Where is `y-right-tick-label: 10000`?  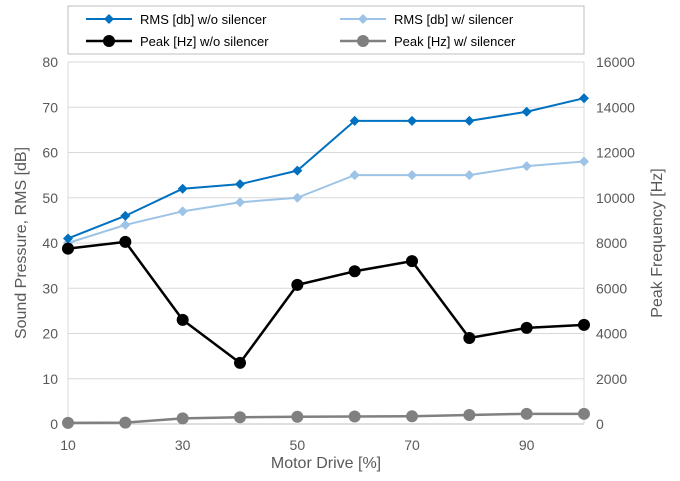
y-right-tick-label: 10000 is located at coordinates (615, 198).